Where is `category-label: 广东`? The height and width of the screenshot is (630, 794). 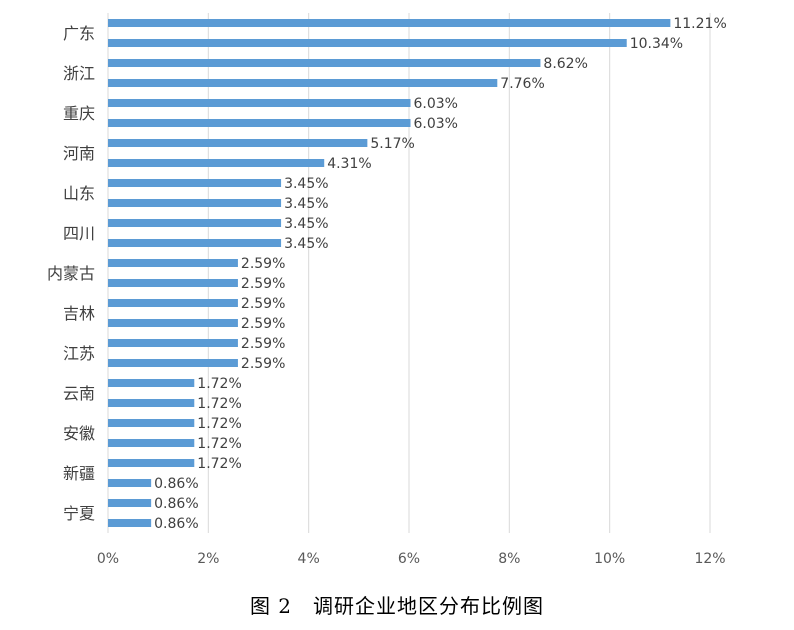
category-label: 广东 is located at coordinates (79, 33).